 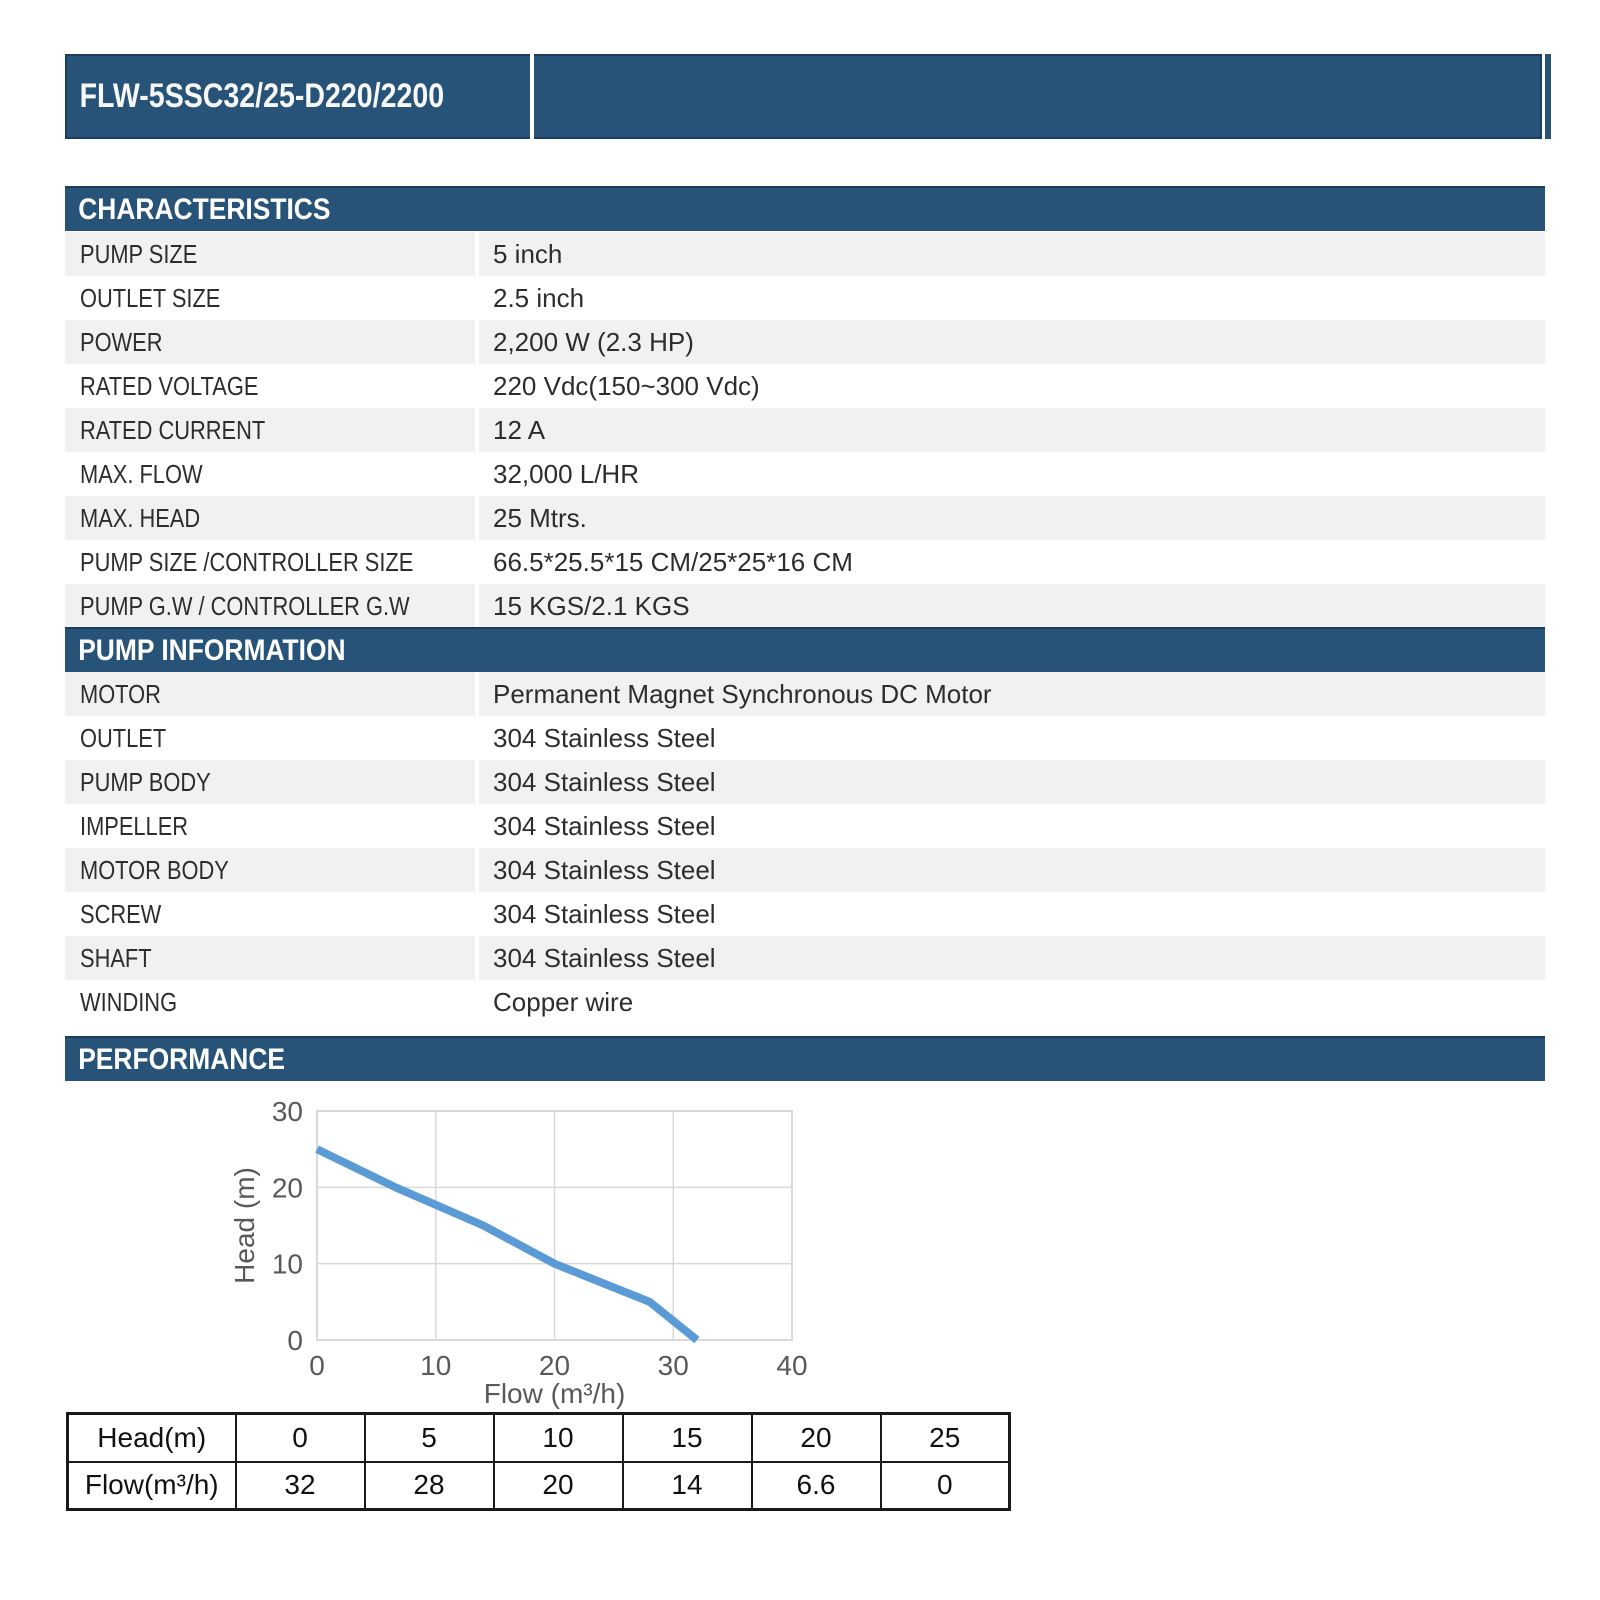 I want to click on pump-information-section-header: PUMP INFORMATION, so click(x=805, y=649).